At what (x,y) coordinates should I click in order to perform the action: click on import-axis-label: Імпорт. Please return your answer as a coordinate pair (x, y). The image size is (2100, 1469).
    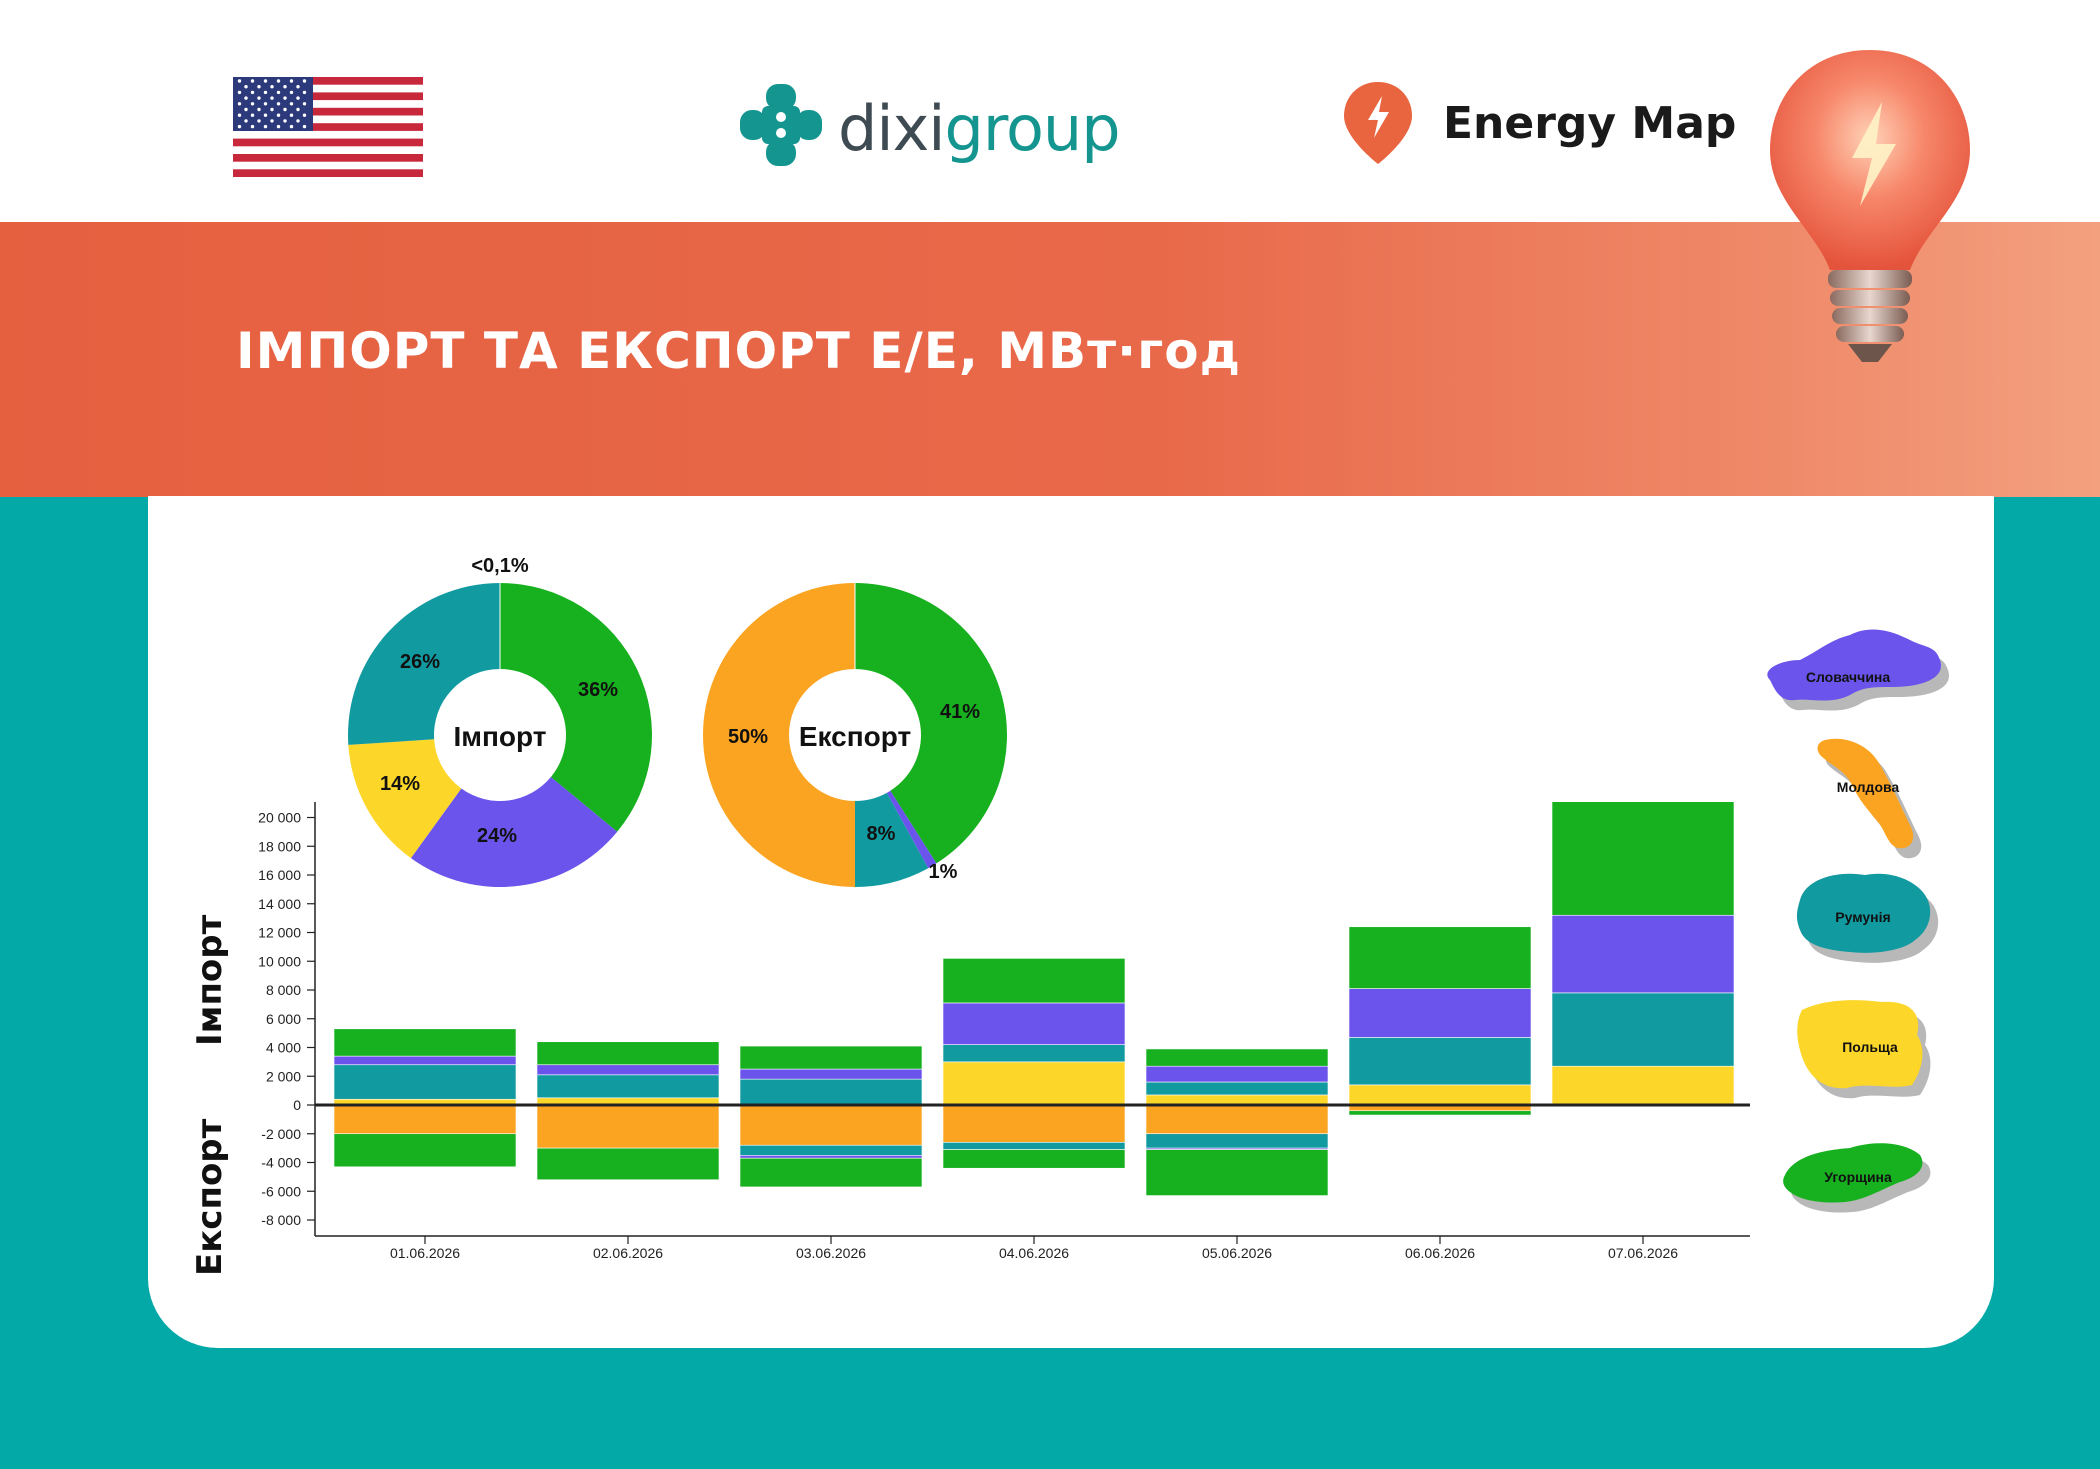
    Looking at the image, I should click on (210, 980).